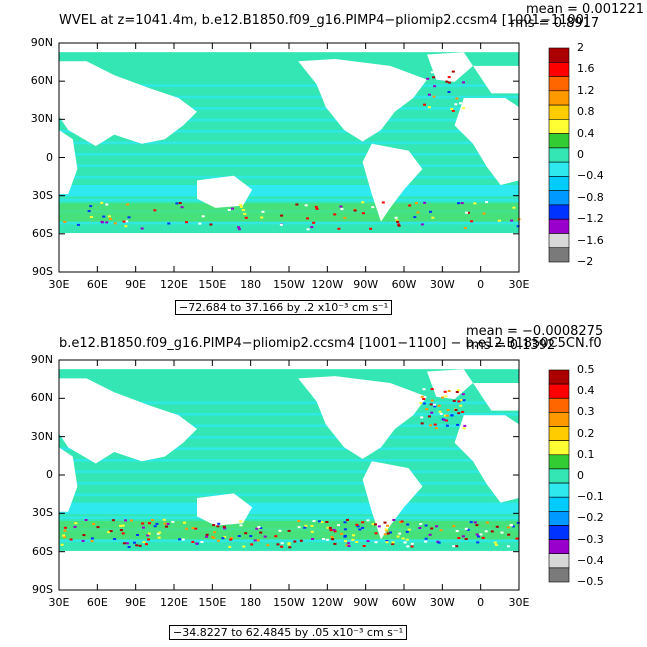 Image resolution: width=647 pixels, height=647 pixels. What do you see at coordinates (586, 69) in the screenshot?
I see `colorbar-label: 1.6` at bounding box center [586, 69].